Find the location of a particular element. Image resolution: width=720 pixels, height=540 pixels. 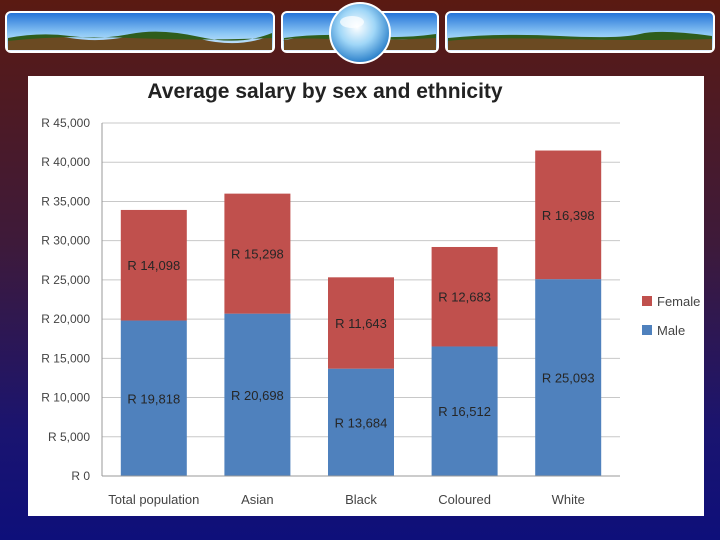

decorative-banner is located at coordinates (360, 33).